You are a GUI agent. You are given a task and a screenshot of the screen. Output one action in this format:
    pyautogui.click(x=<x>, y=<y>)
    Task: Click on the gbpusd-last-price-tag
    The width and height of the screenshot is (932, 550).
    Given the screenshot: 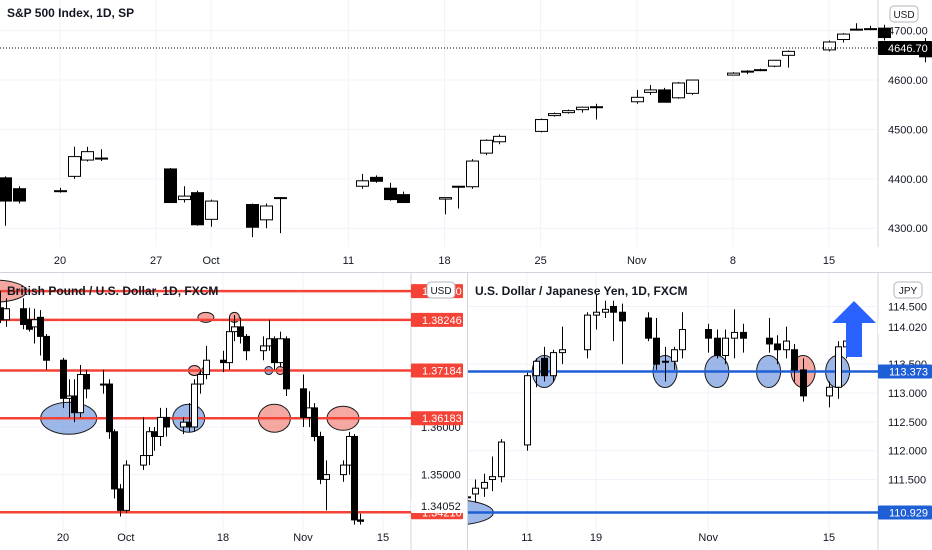 What is the action you would take?
    pyautogui.click(x=437, y=506)
    